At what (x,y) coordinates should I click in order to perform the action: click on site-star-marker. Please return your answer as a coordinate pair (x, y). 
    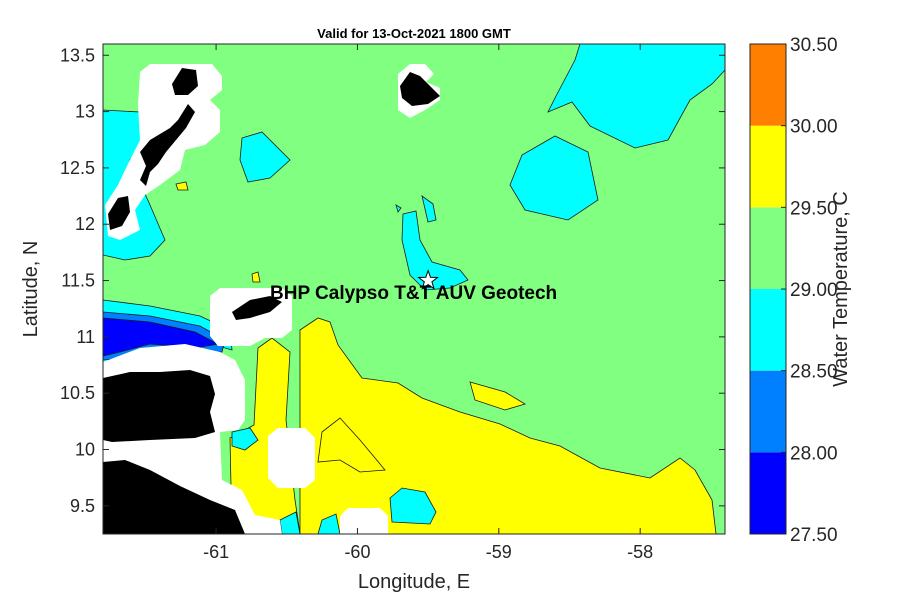
    Looking at the image, I should click on (428, 279).